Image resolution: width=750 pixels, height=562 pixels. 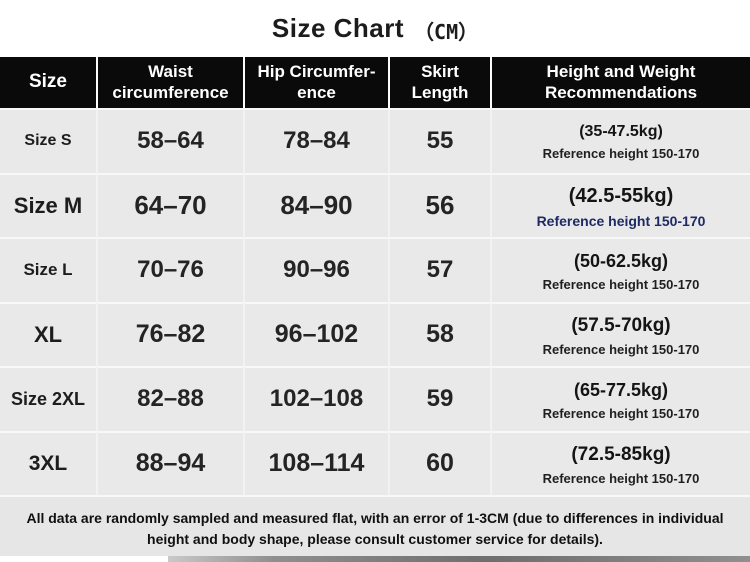 What do you see at coordinates (169, 140) in the screenshot?
I see `waist-value: 58–64` at bounding box center [169, 140].